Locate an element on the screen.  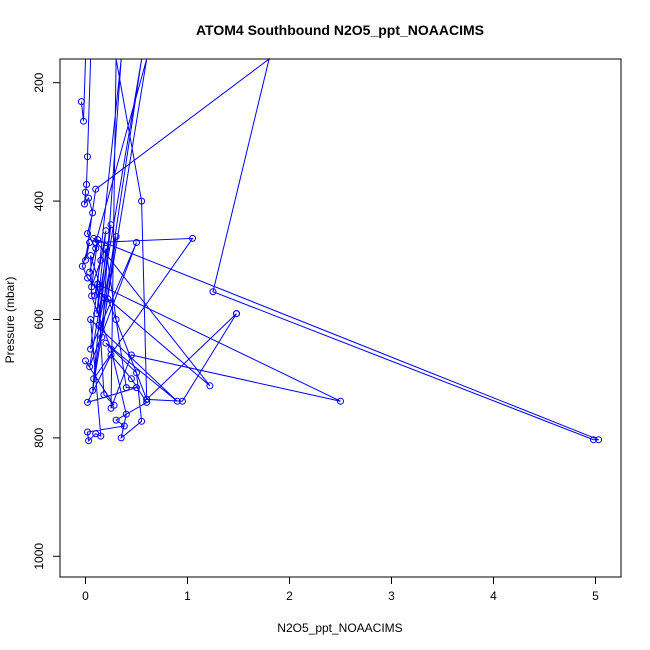
series-1-line is located at coordinates (191, 357).